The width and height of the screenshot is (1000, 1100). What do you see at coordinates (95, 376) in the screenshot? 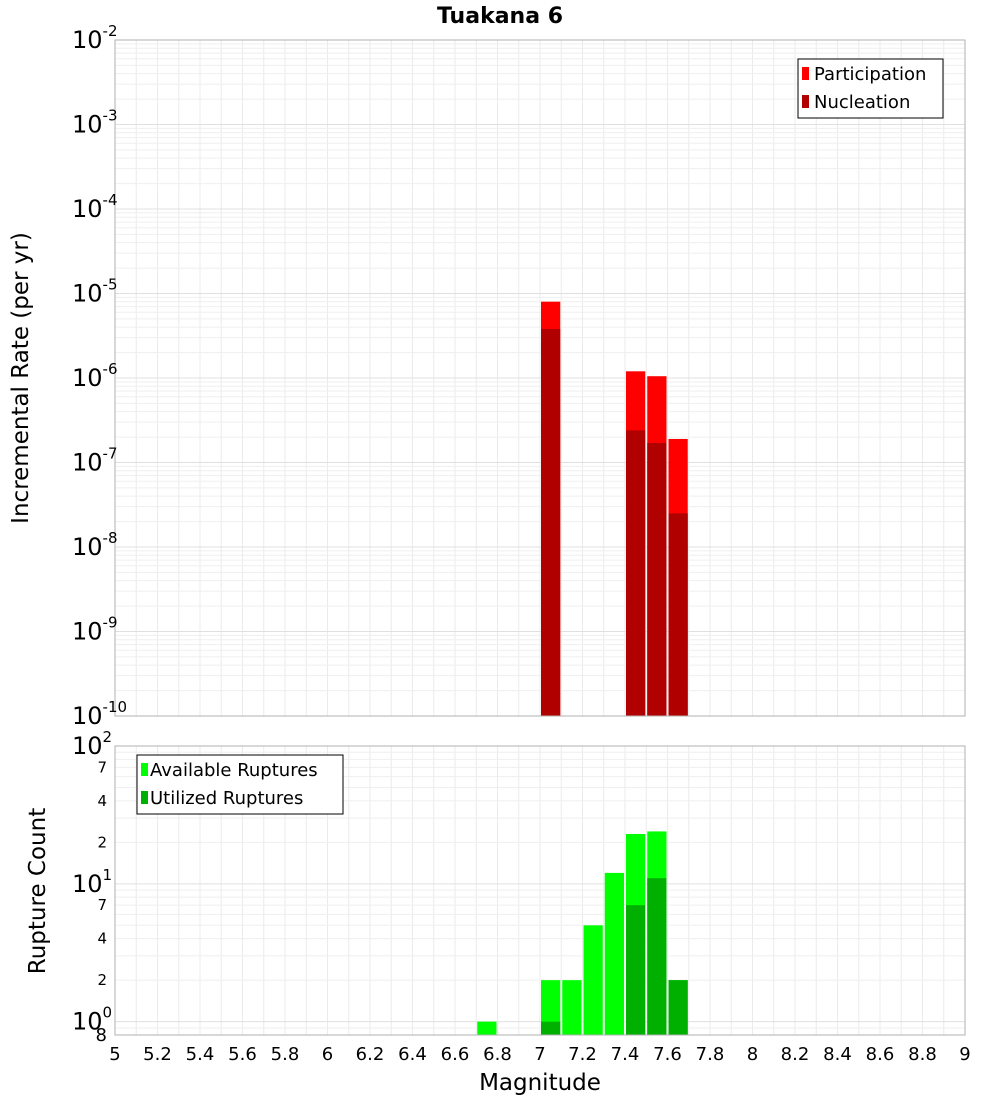
I see `top-y-tick-label: 10⁻⁶` at bounding box center [95, 376].